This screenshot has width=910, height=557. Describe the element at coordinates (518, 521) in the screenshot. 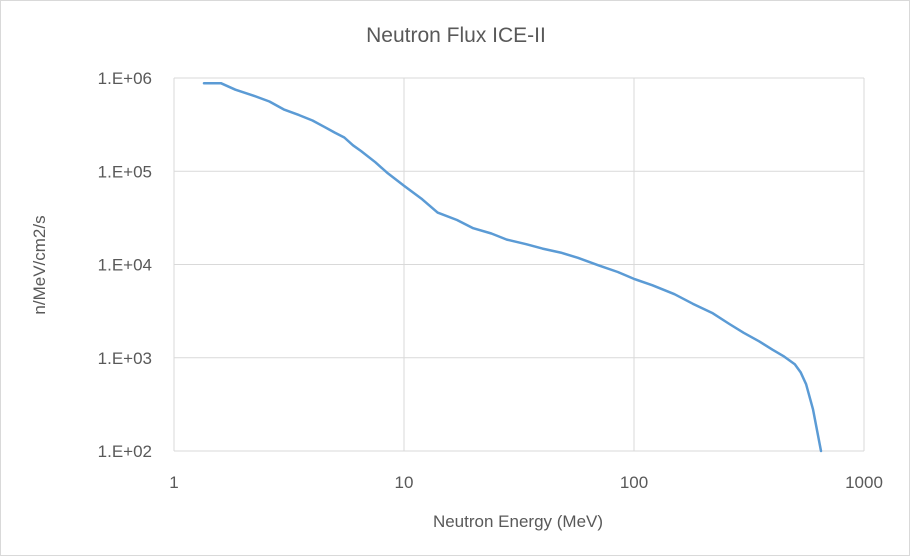

I see `x-axis-label: Neutron Energy (MeV)` at that location.